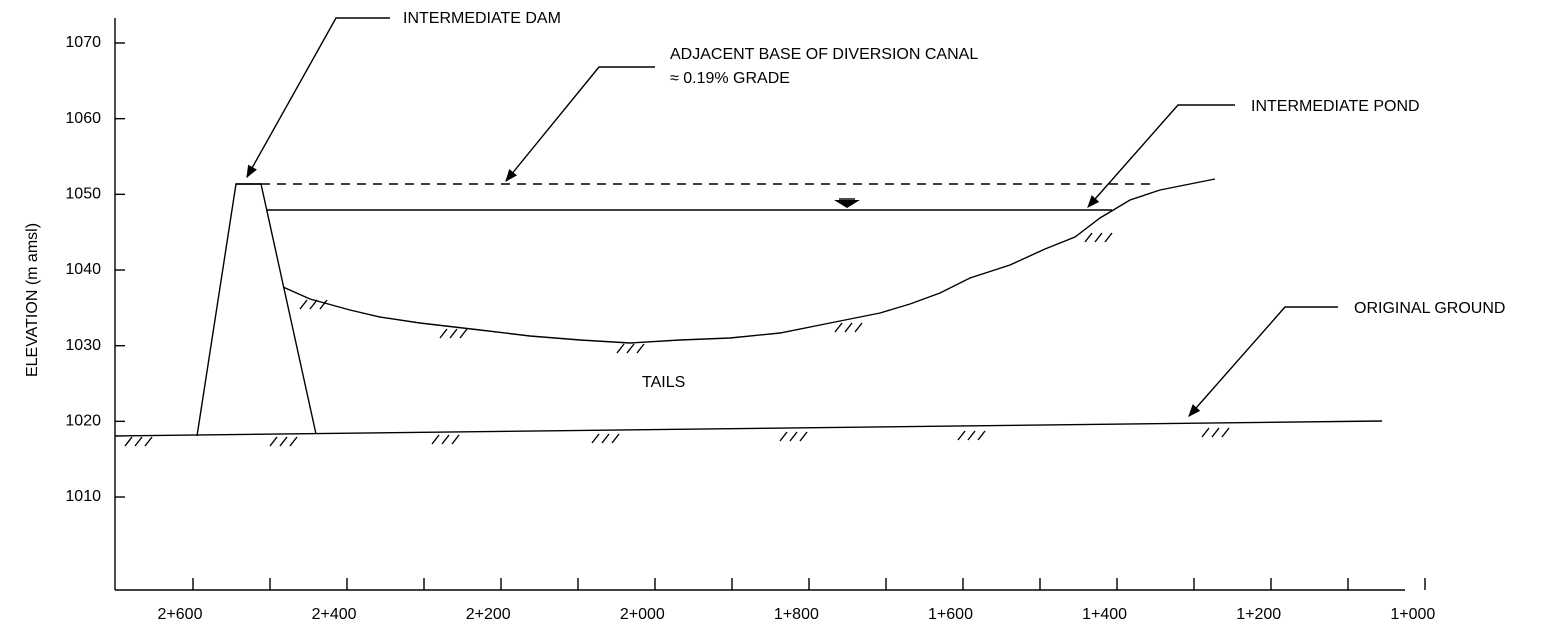  Describe the element at coordinates (180, 614) in the screenshot. I see `x-tick-label: 2+600` at that location.